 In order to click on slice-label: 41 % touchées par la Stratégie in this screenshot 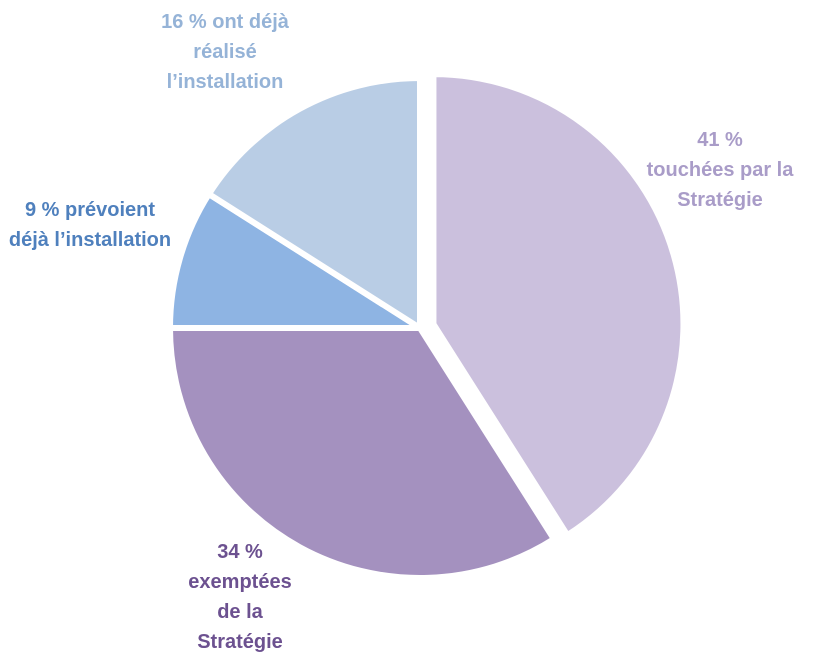, I will do `click(720, 170)`.